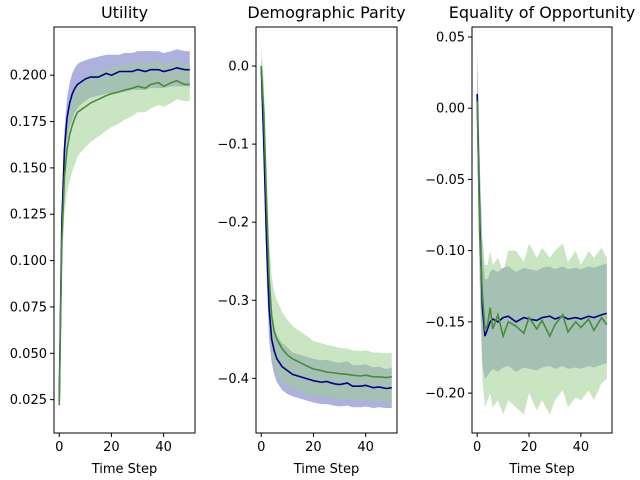 The image size is (640, 480). Describe the element at coordinates (542, 12) in the screenshot. I see `chart-title: Equality of Opportunity` at that location.